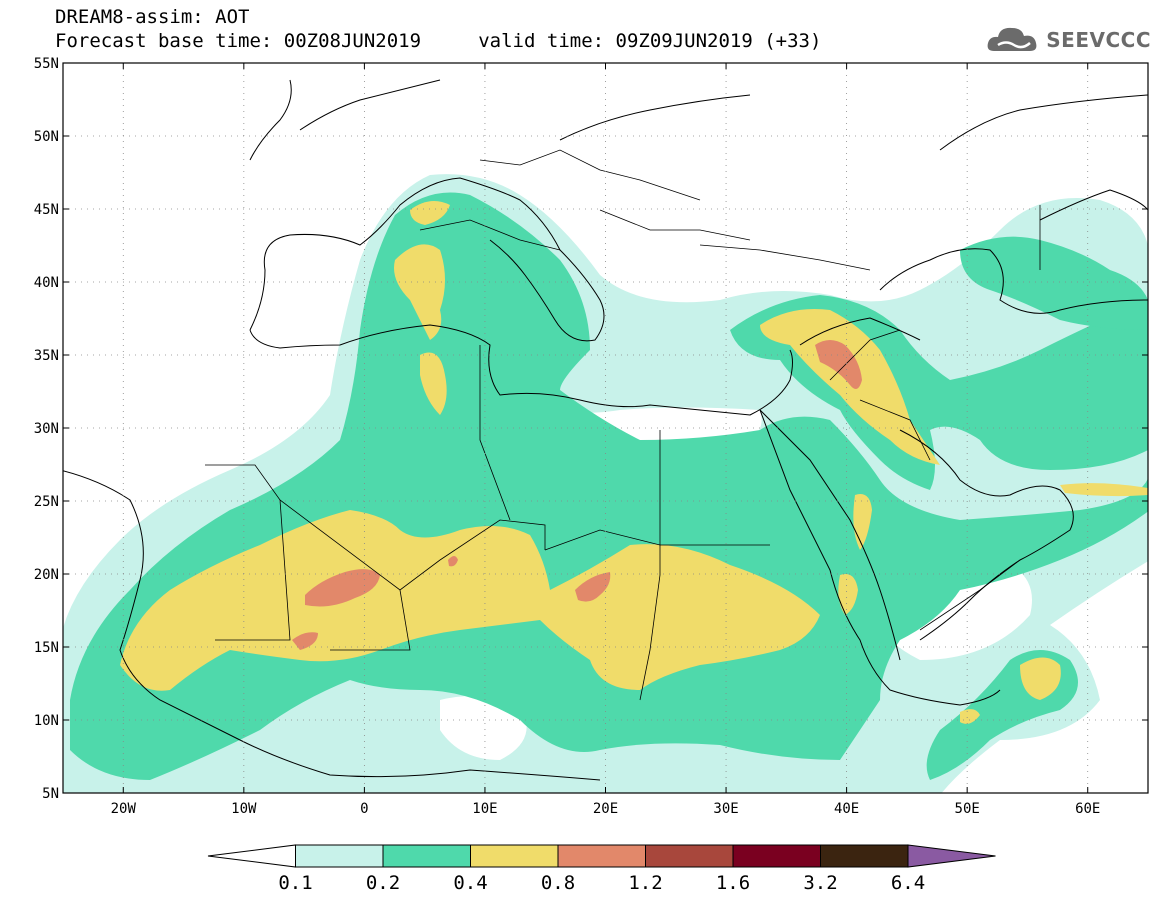 The height and width of the screenshot is (905, 1165). What do you see at coordinates (848, 594) in the screenshot?
I see `aot-region-0.4-sudan-east` at bounding box center [848, 594].